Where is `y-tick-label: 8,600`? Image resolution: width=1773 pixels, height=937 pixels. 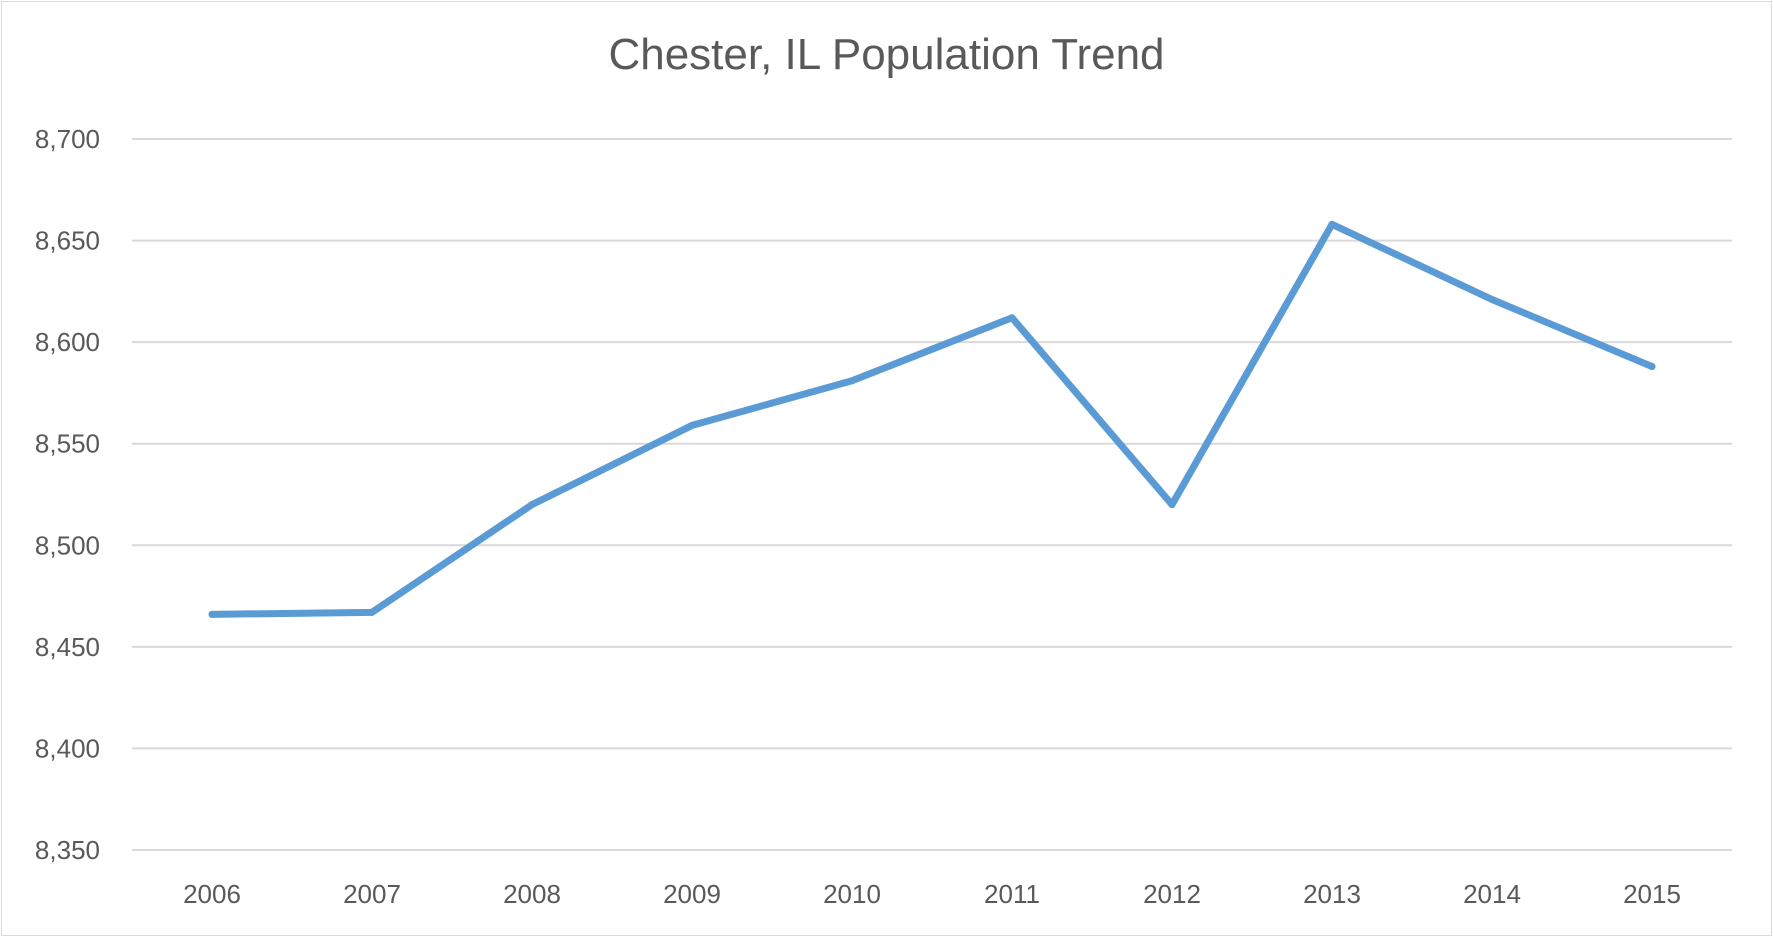
y-tick-label: 8,600 is located at coordinates (67, 342).